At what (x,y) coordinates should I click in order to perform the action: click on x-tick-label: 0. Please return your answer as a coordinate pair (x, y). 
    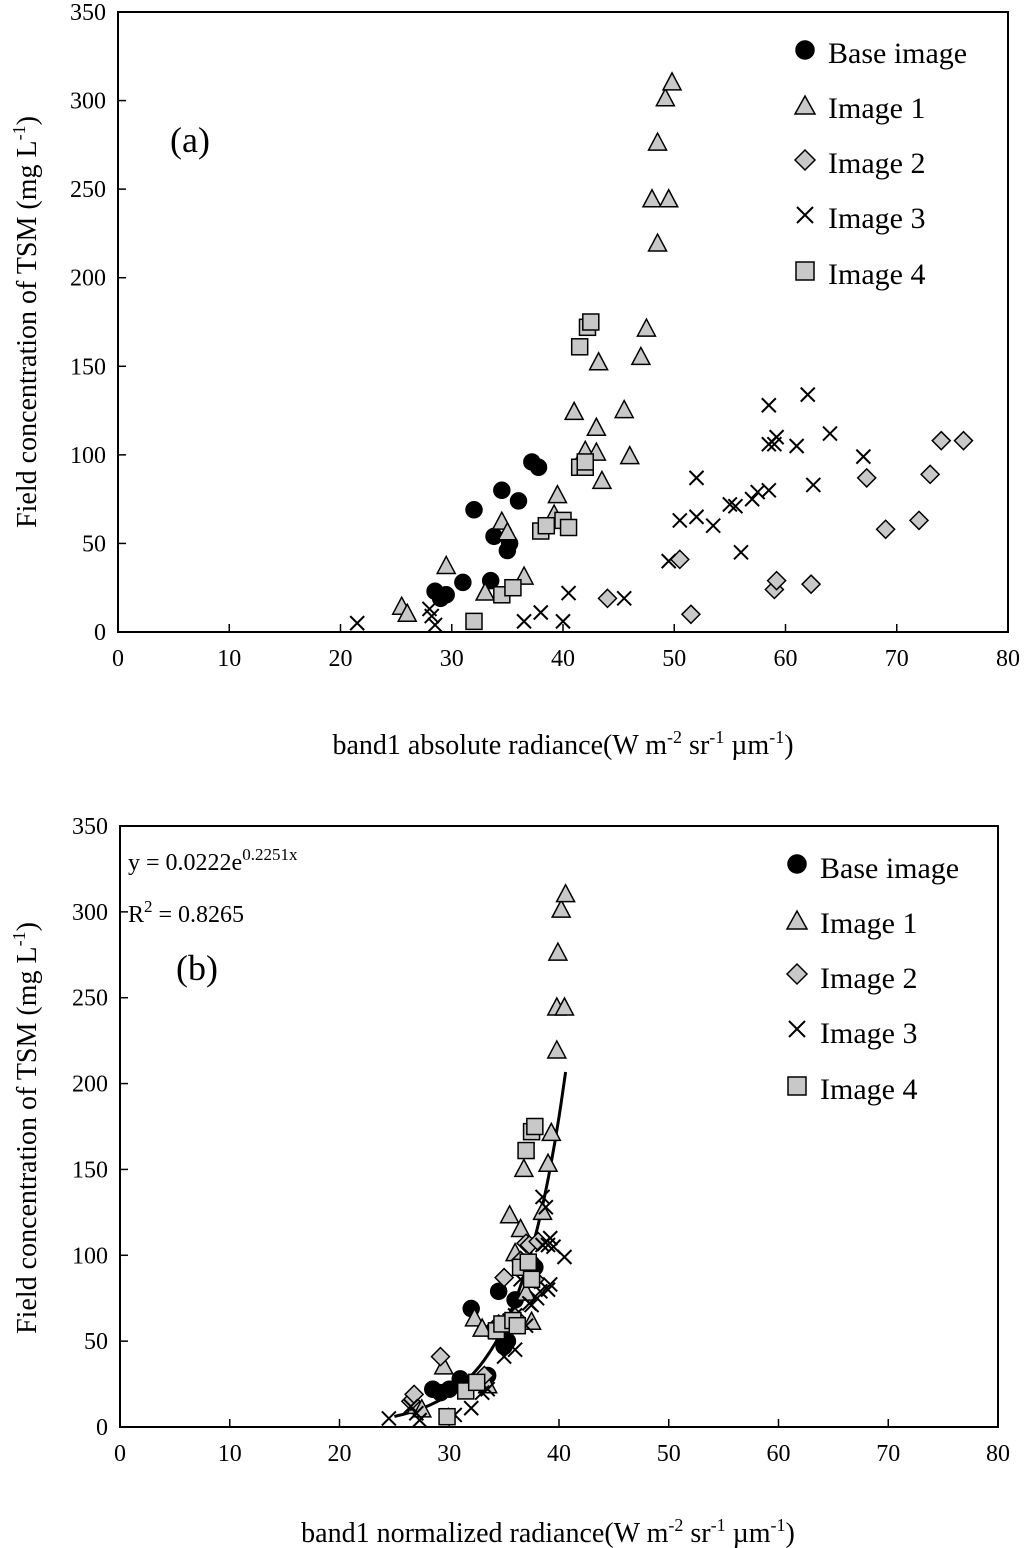
    Looking at the image, I should click on (118, 659).